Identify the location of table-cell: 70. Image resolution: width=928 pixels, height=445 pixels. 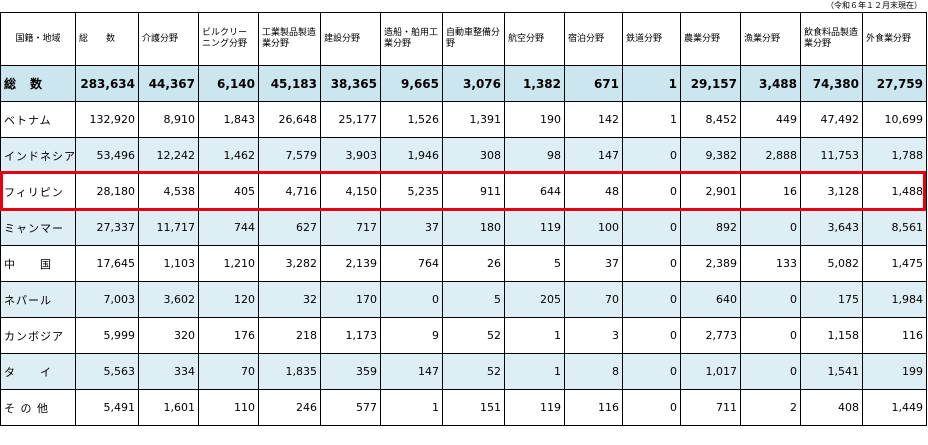
(593, 299).